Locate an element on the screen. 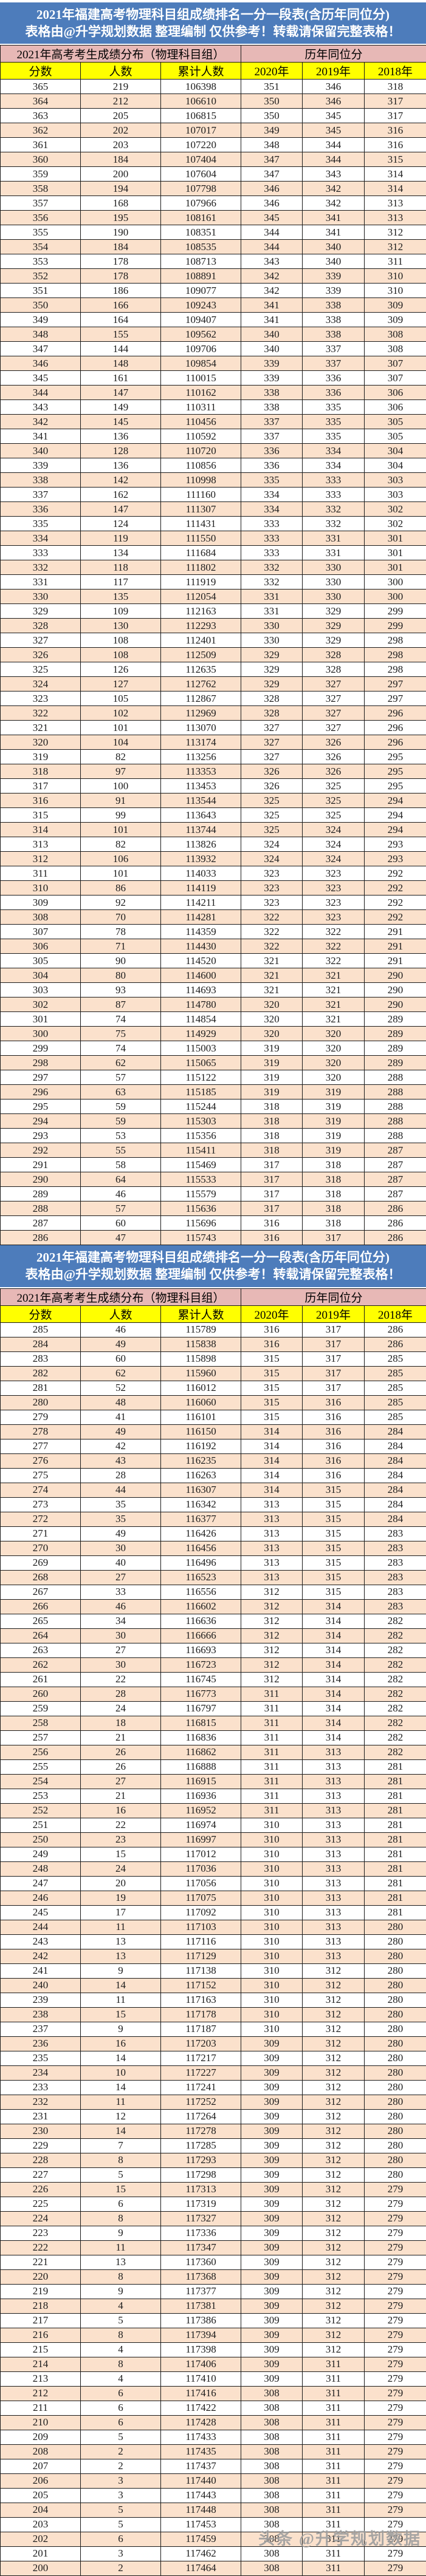  table-cell: 110015 is located at coordinates (201, 378).